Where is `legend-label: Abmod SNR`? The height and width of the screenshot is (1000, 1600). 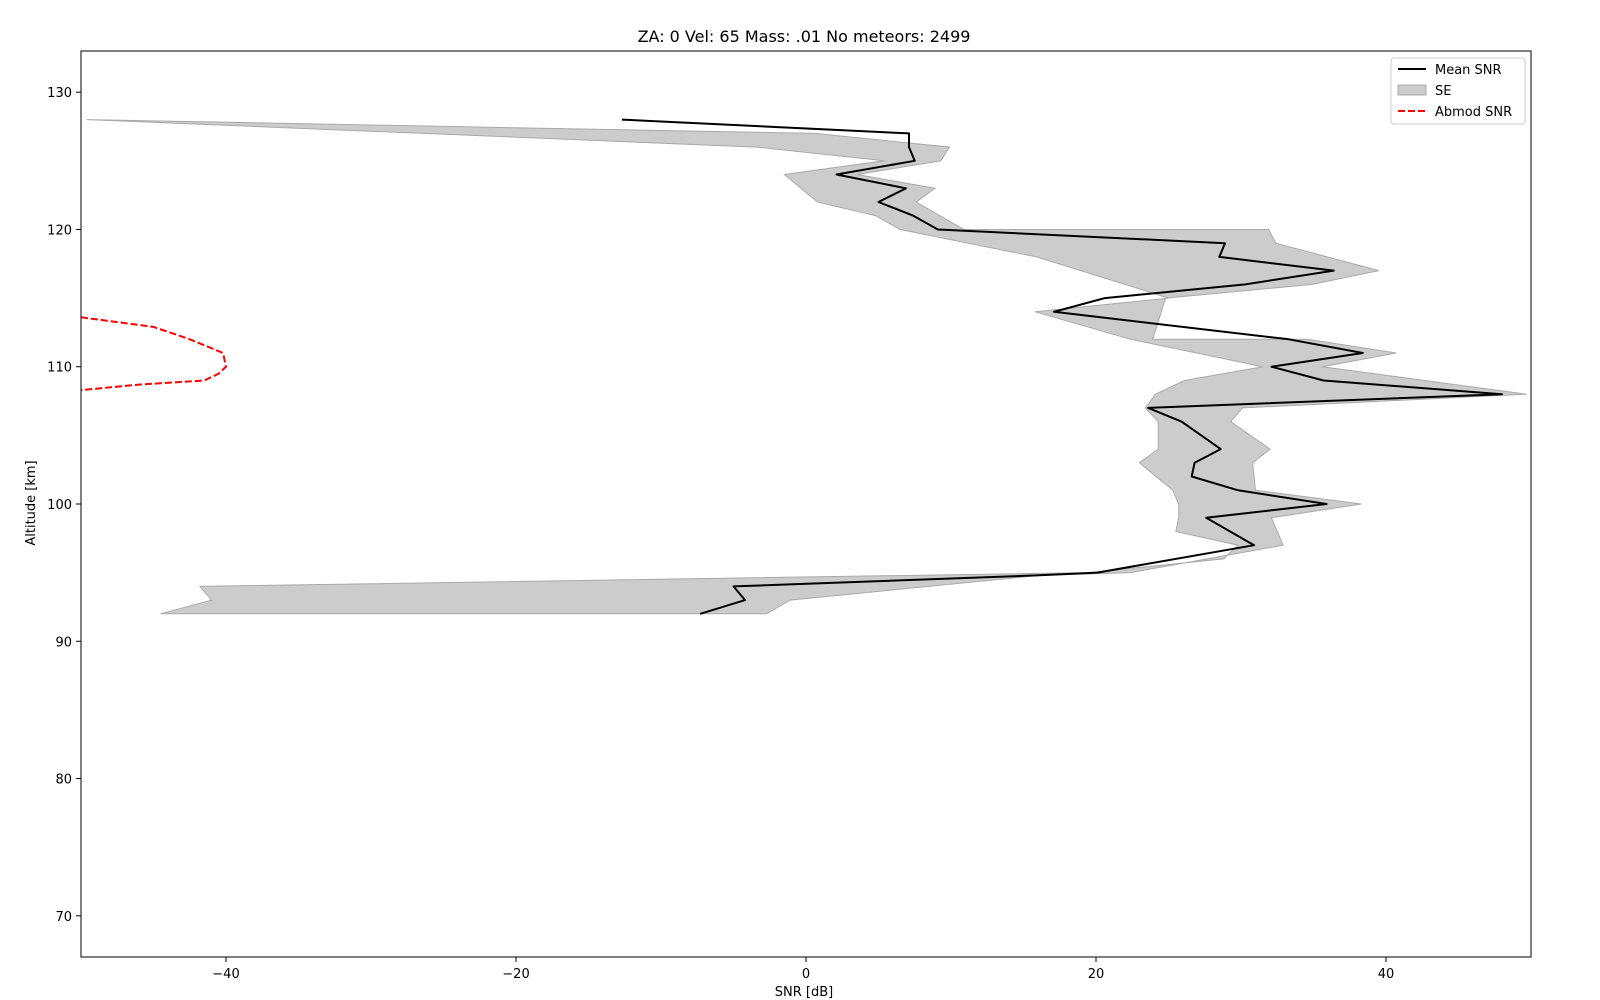
legend-label: Abmod SNR is located at coordinates (1473, 112).